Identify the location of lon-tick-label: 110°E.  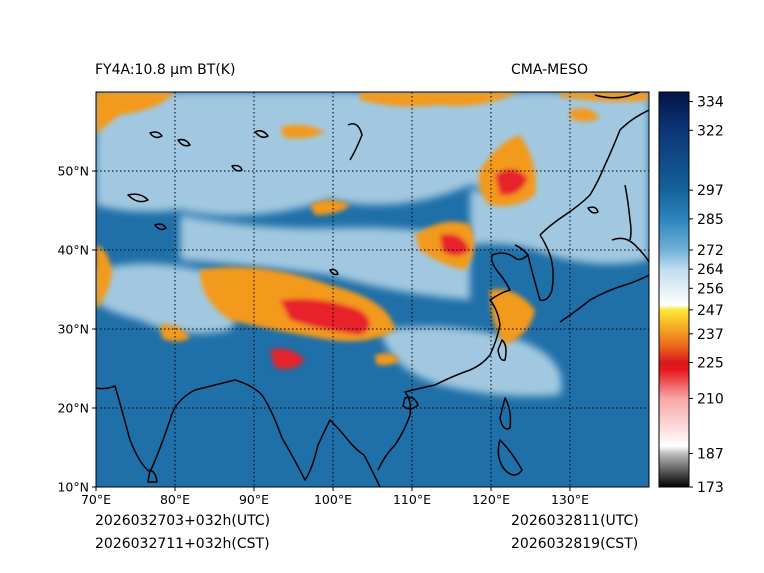
(412, 499).